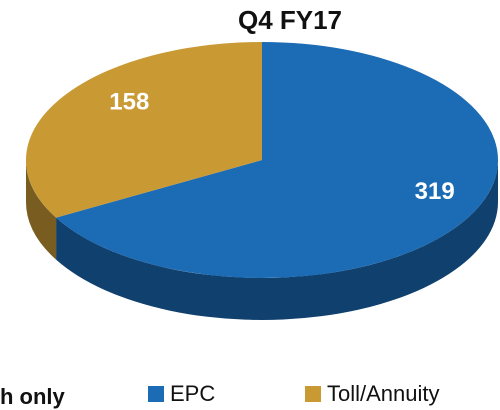 The height and width of the screenshot is (410, 500). Describe the element at coordinates (290, 20) in the screenshot. I see `chart-title: Q4 FY17` at that location.